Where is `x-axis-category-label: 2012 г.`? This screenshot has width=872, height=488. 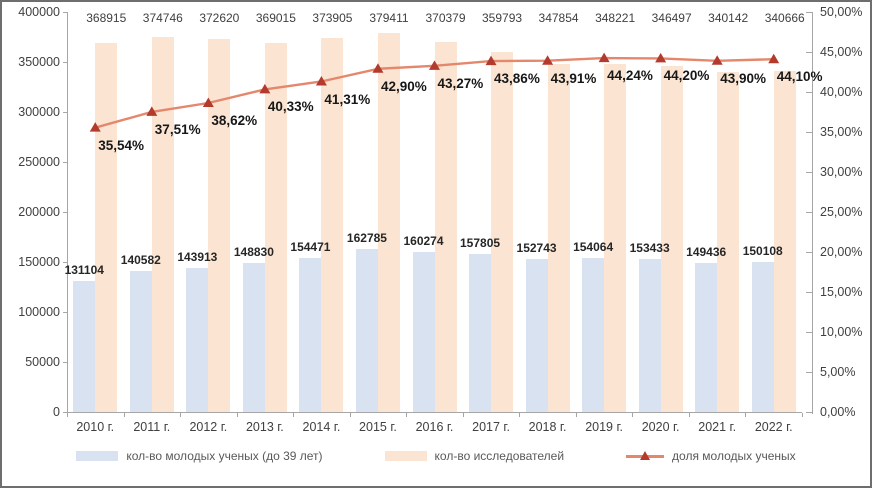 x-axis-category-label: 2012 г. is located at coordinates (208, 427).